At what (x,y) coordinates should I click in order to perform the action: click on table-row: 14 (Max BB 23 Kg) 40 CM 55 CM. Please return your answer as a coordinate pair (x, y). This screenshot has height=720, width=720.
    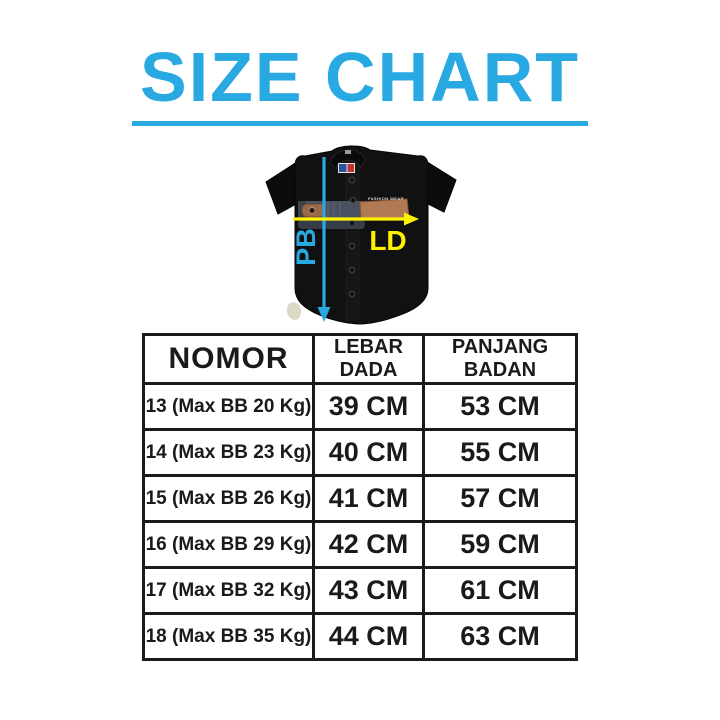
    Looking at the image, I should click on (360, 452).